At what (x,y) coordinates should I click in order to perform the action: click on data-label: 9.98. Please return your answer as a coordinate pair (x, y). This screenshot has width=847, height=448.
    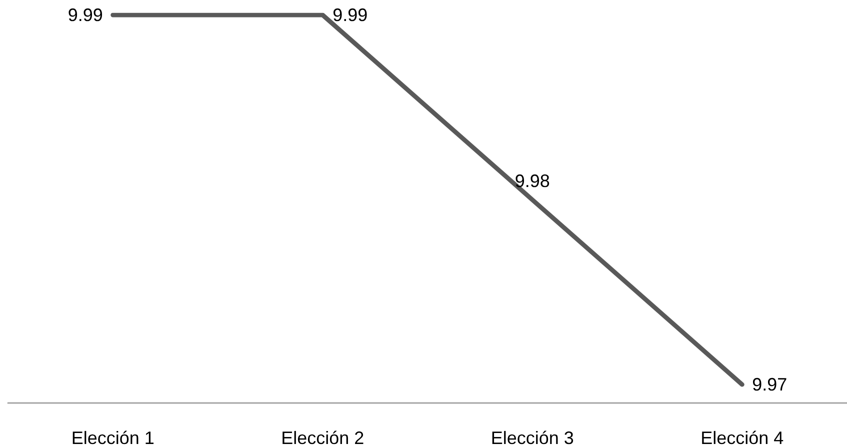
    Looking at the image, I should click on (532, 180).